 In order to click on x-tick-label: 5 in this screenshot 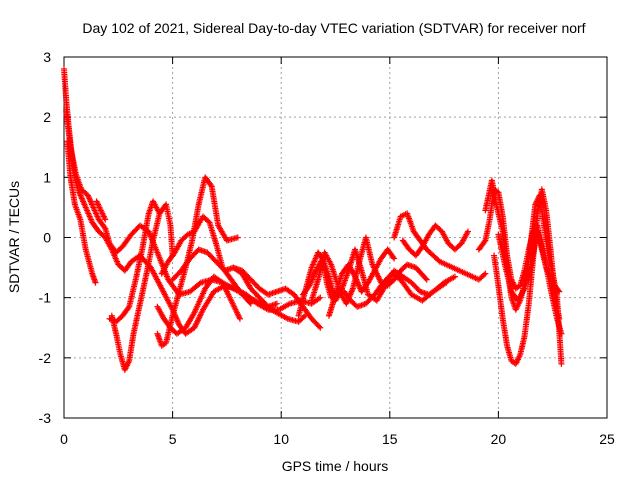, I will do `click(173, 439)`.